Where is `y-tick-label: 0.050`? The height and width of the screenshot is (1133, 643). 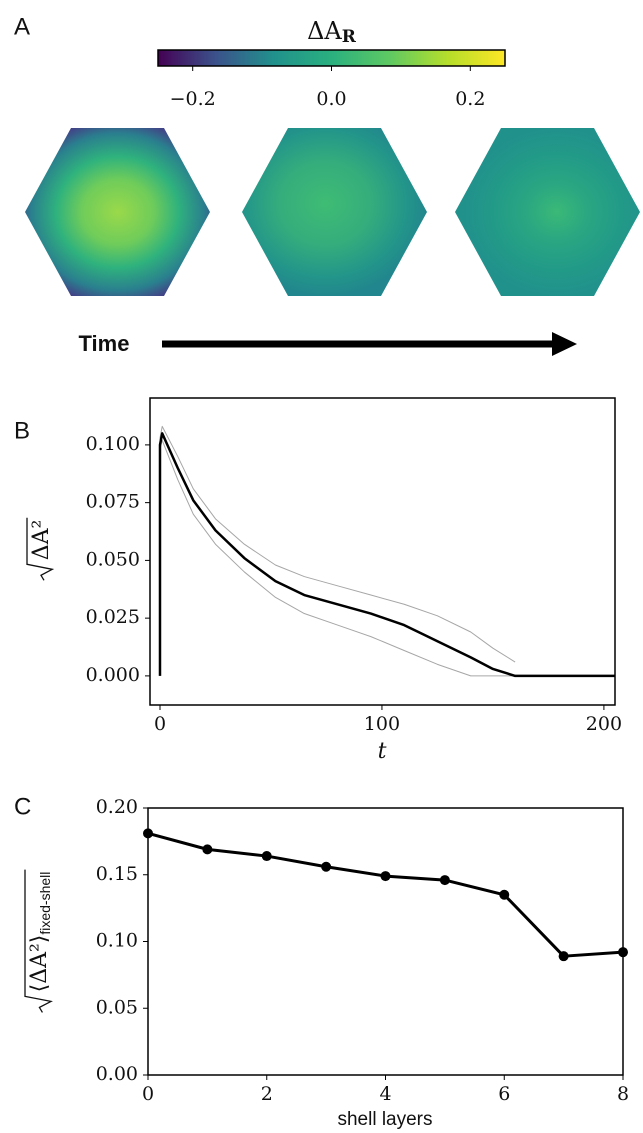 y-tick-label: 0.050 is located at coordinates (113, 559).